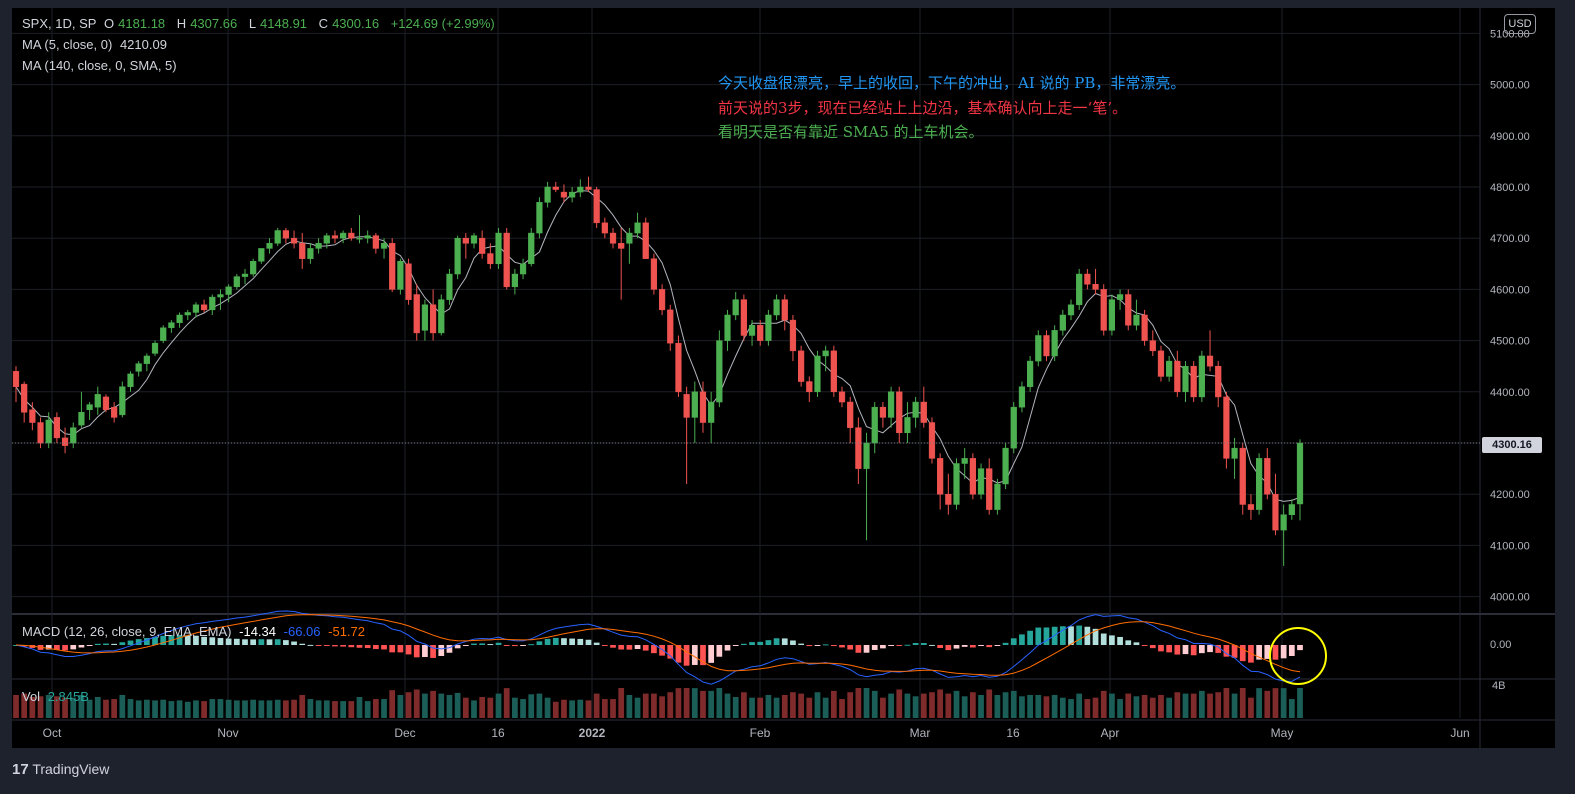 This screenshot has width=1575, height=794. What do you see at coordinates (1510, 342) in the screenshot?
I see `price-tick-label: 4500.00` at bounding box center [1510, 342].